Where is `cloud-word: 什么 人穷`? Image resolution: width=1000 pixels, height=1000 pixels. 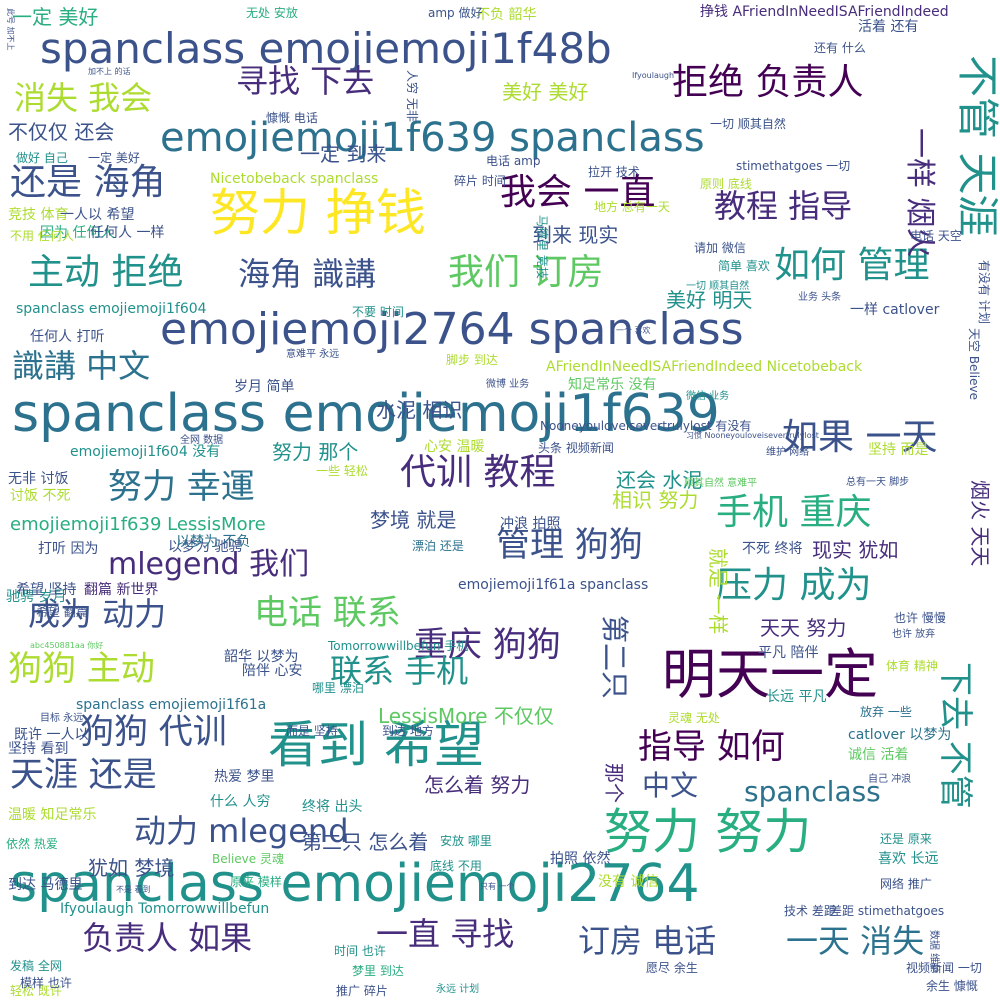 cloud-word: 什么 人穷 is located at coordinates (240, 802).